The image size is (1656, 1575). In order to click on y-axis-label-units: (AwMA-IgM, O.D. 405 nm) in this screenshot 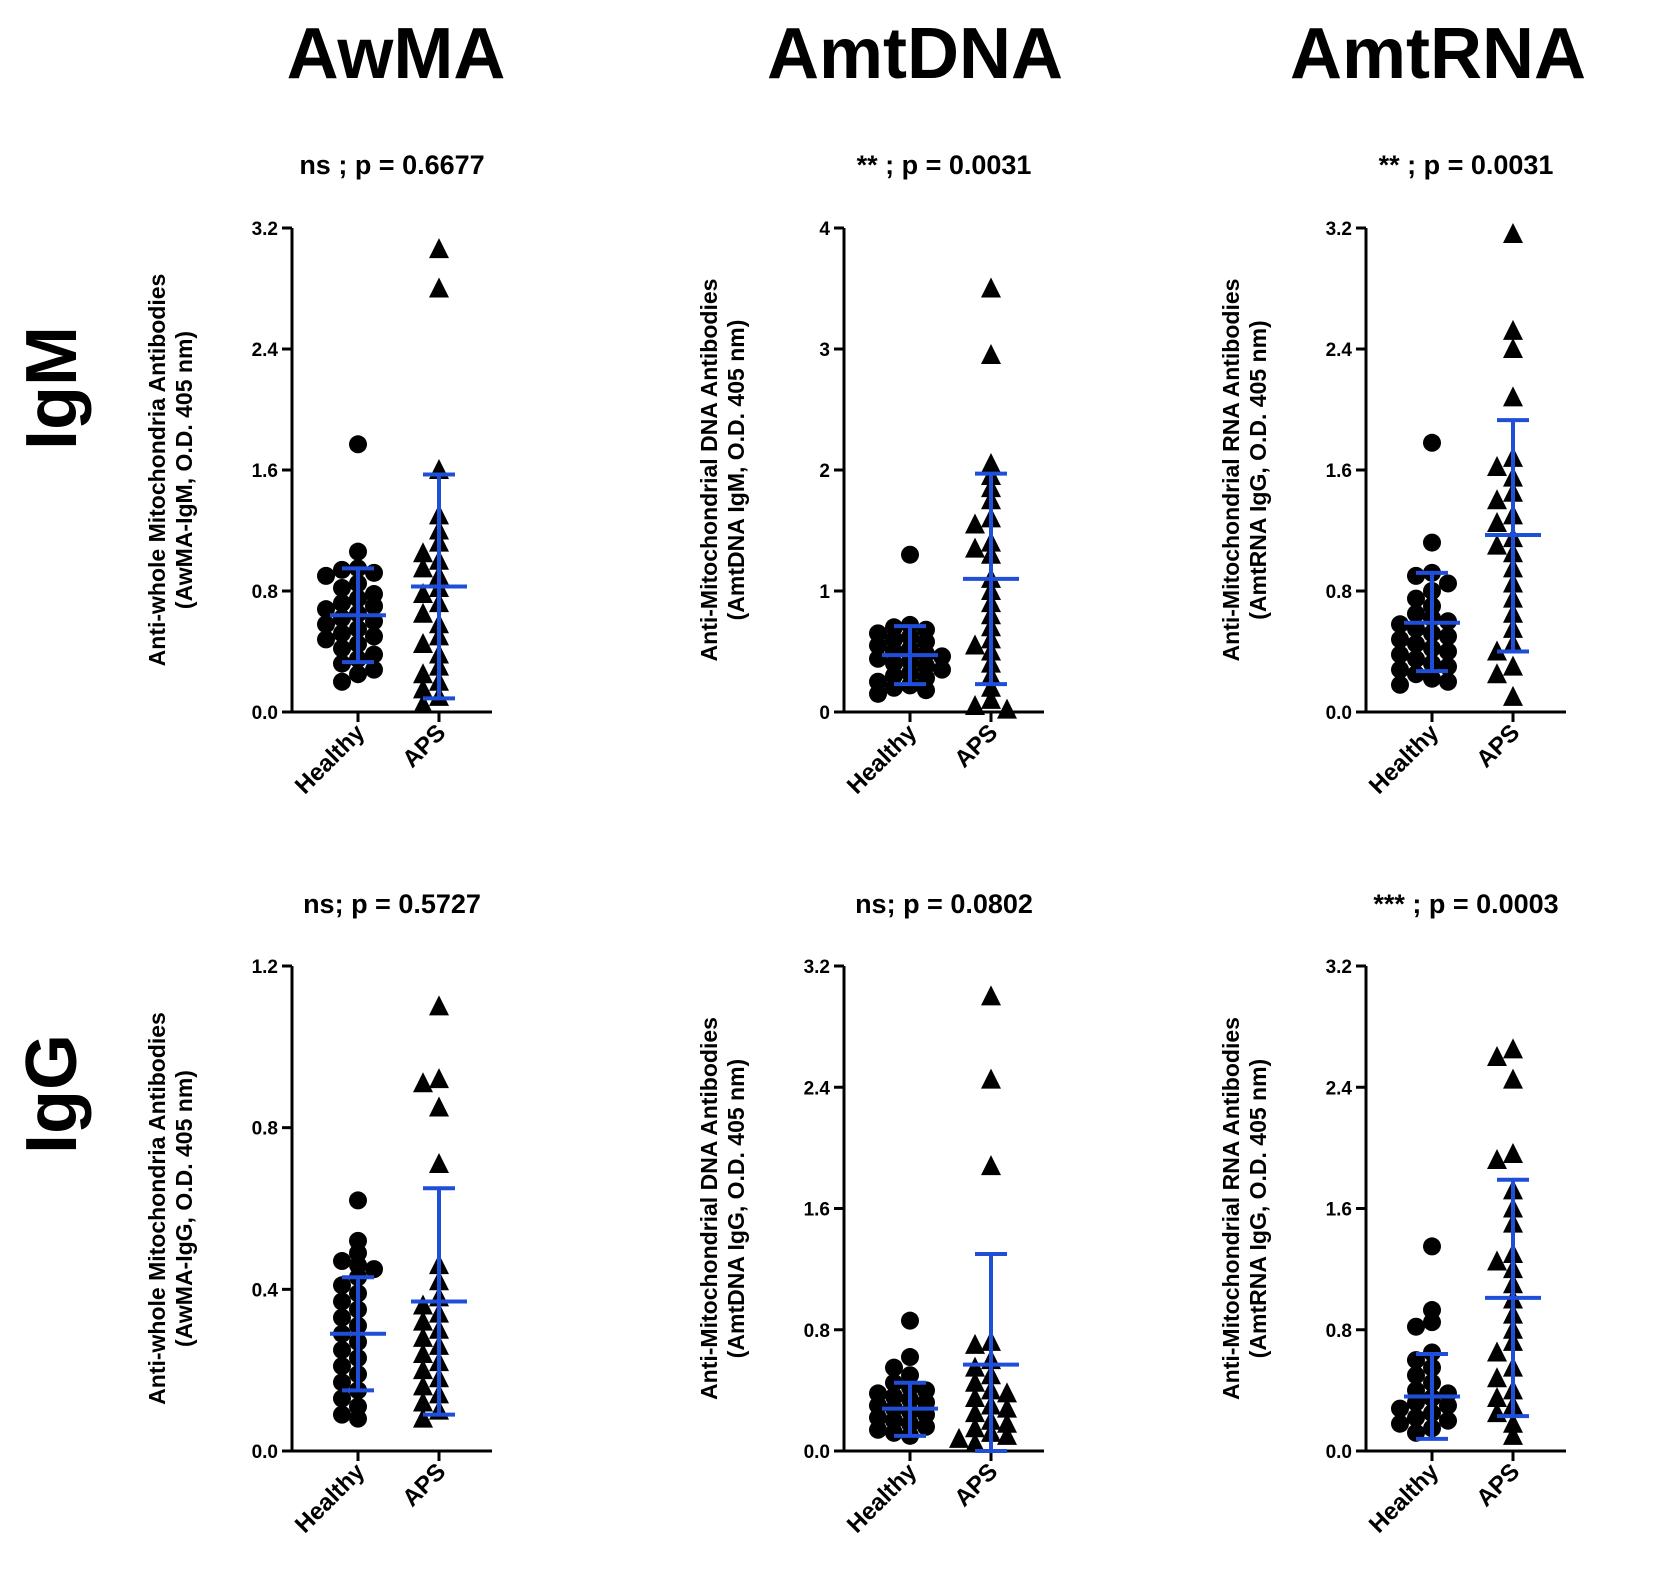, I will do `click(184, 470)`.